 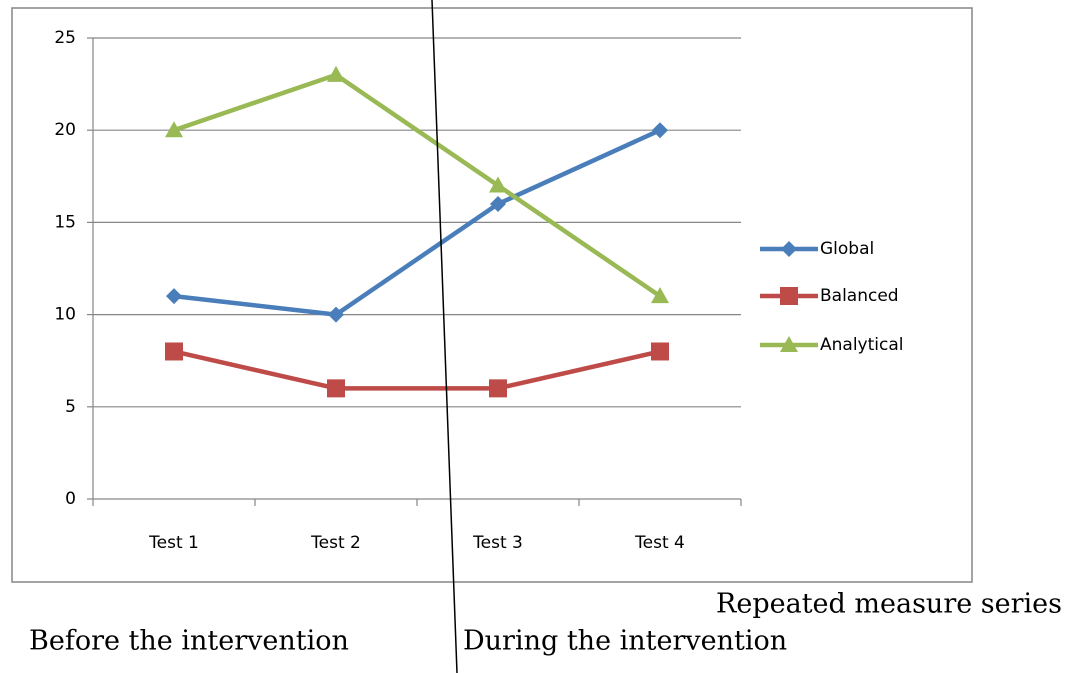 What do you see at coordinates (70, 407) in the screenshot?
I see `y-tick-label: 5` at bounding box center [70, 407].